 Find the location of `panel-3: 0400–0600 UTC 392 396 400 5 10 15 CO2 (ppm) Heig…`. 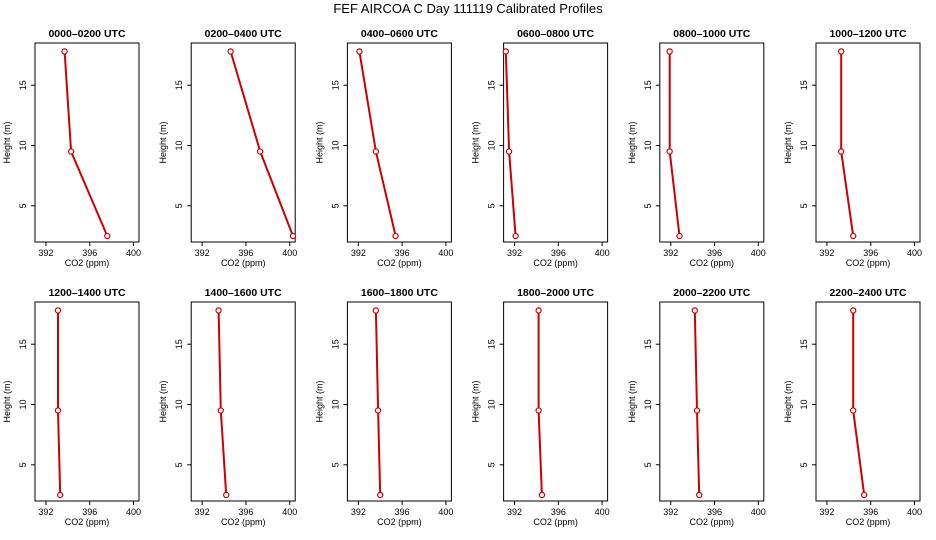

panel-3: 0400–0600 UTC 392 396 400 5 10 15 CO2 (ppm) Heig… is located at coordinates (383, 148).